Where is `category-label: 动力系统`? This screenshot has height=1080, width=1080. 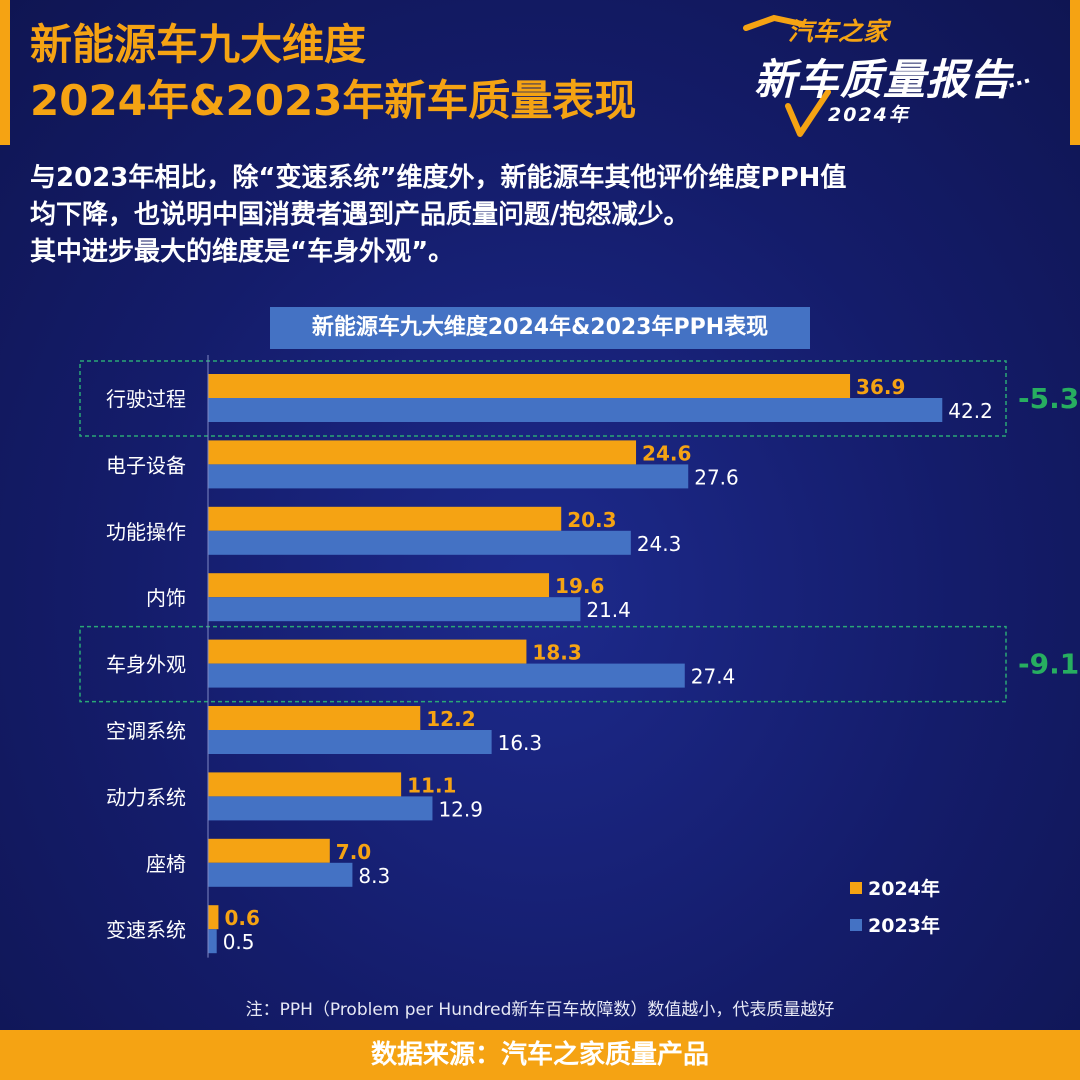
category-label: 动力系统 is located at coordinates (146, 797).